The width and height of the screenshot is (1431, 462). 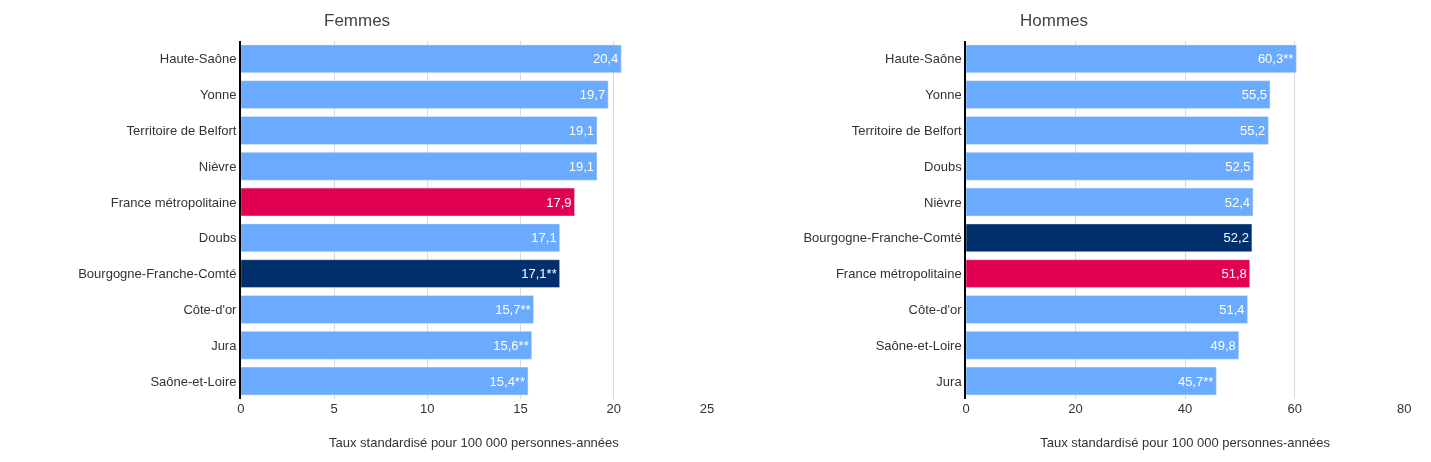 What do you see at coordinates (605, 59) in the screenshot?
I see `data-label: 20,4` at bounding box center [605, 59].